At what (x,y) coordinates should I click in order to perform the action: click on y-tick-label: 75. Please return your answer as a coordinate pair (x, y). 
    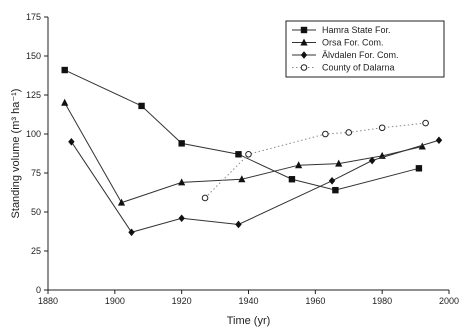
    Looking at the image, I should click on (36, 173).